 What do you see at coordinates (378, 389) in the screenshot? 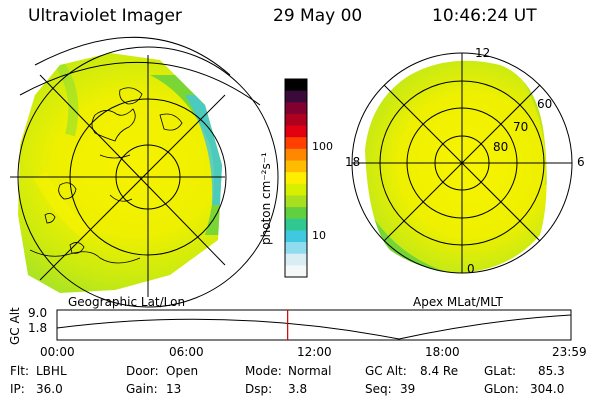
I see `status-seq-label: Seq:` at bounding box center [378, 389].